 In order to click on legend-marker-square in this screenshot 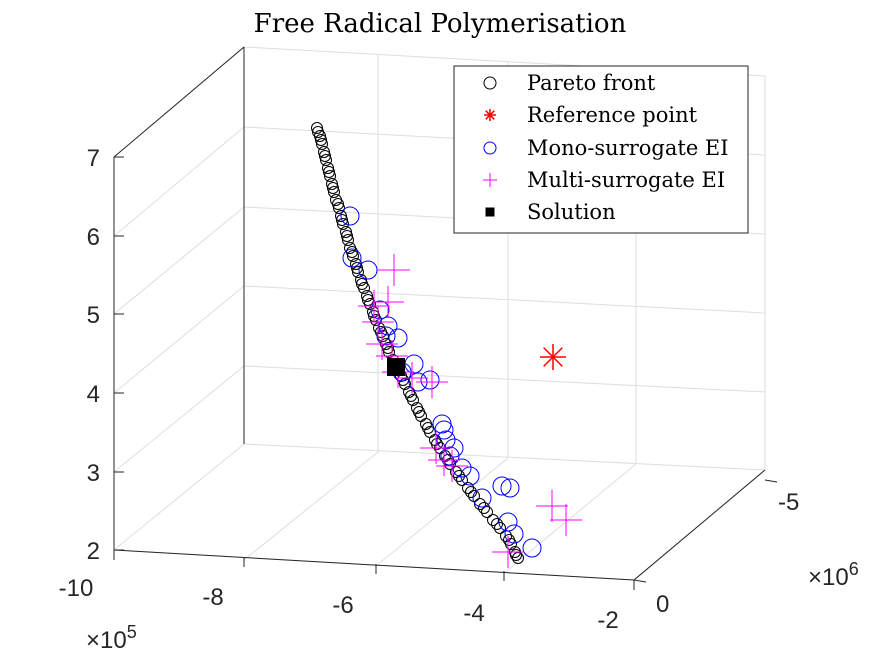, I will do `click(490, 212)`.